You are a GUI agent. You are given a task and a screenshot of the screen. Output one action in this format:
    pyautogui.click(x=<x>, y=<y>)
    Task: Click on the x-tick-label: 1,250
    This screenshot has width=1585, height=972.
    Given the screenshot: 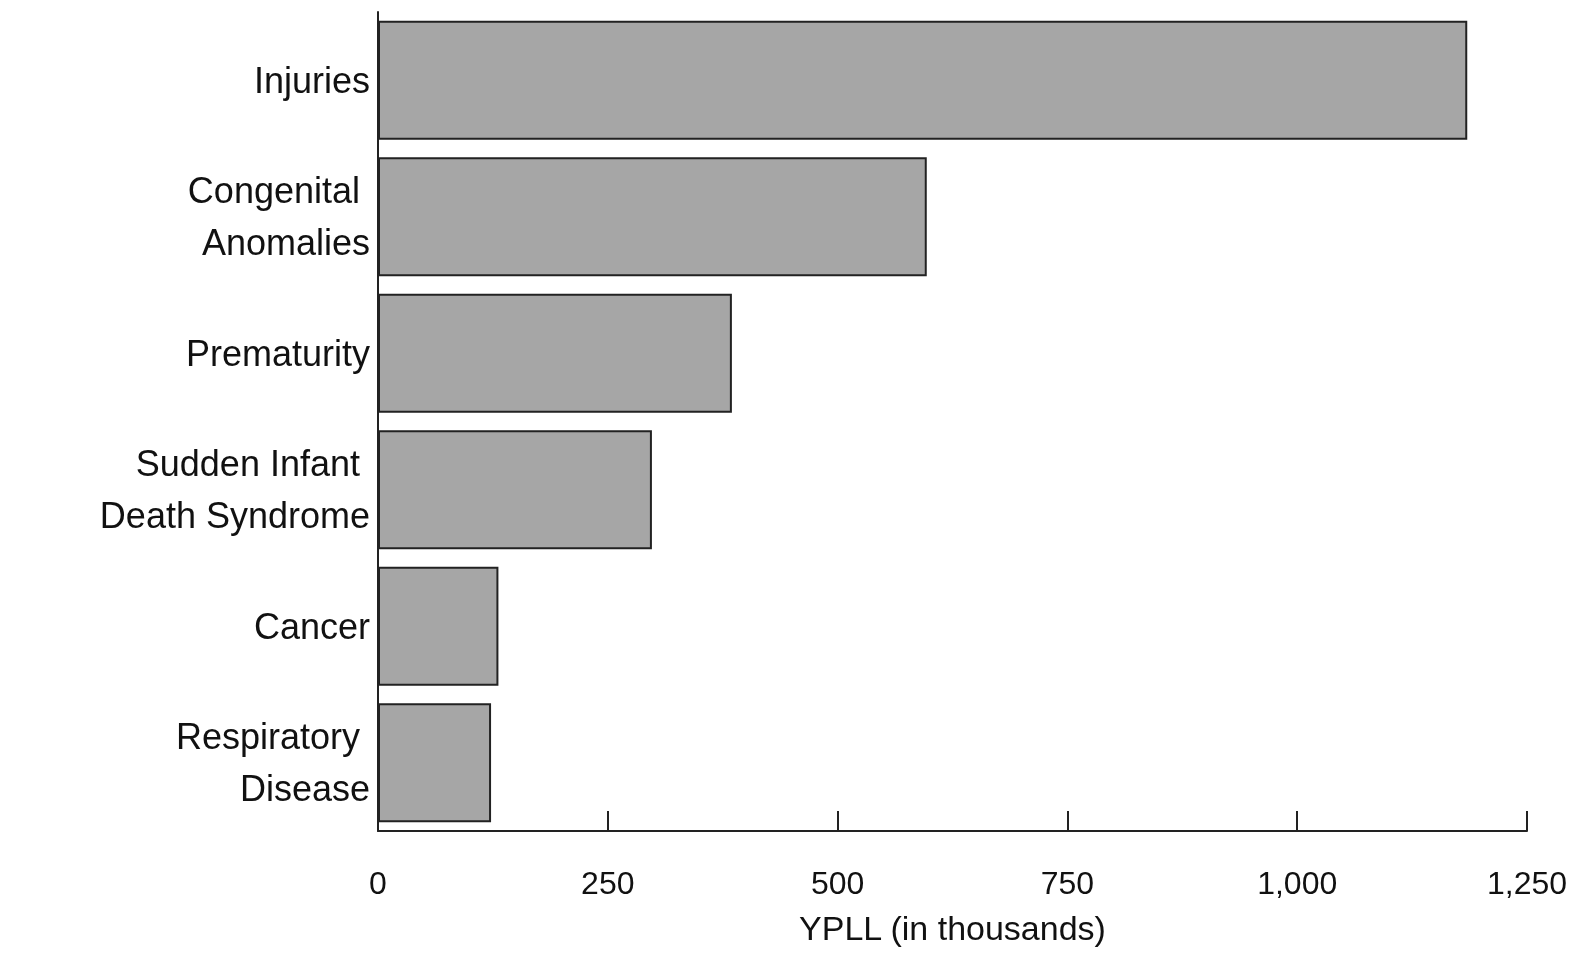 What is the action you would take?
    pyautogui.click(x=1527, y=883)
    